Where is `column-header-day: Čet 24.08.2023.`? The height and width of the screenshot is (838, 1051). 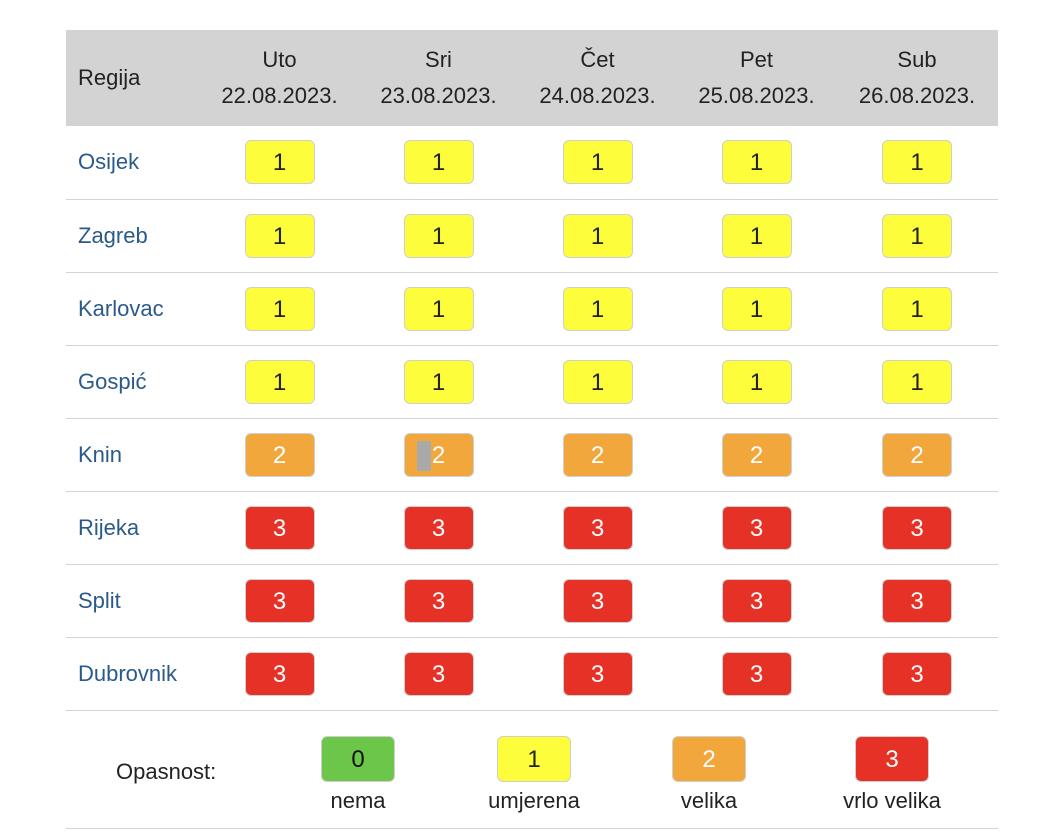
column-header-day: Čet 24.08.2023. is located at coordinates (597, 78).